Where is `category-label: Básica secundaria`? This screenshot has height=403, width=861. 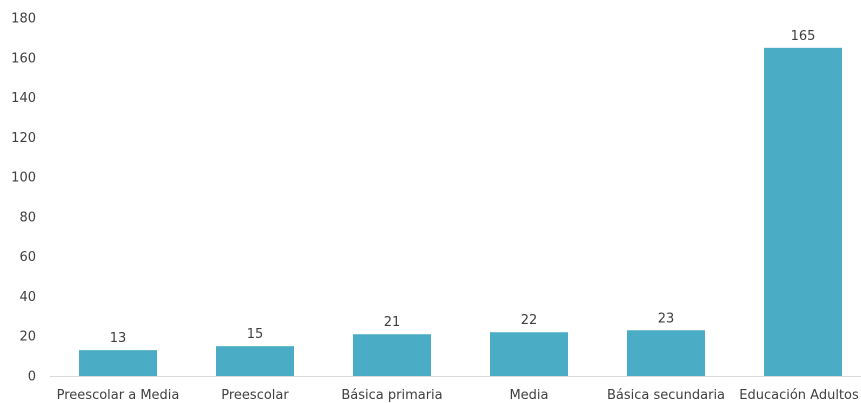
category-label: Básica secundaria is located at coordinates (666, 395).